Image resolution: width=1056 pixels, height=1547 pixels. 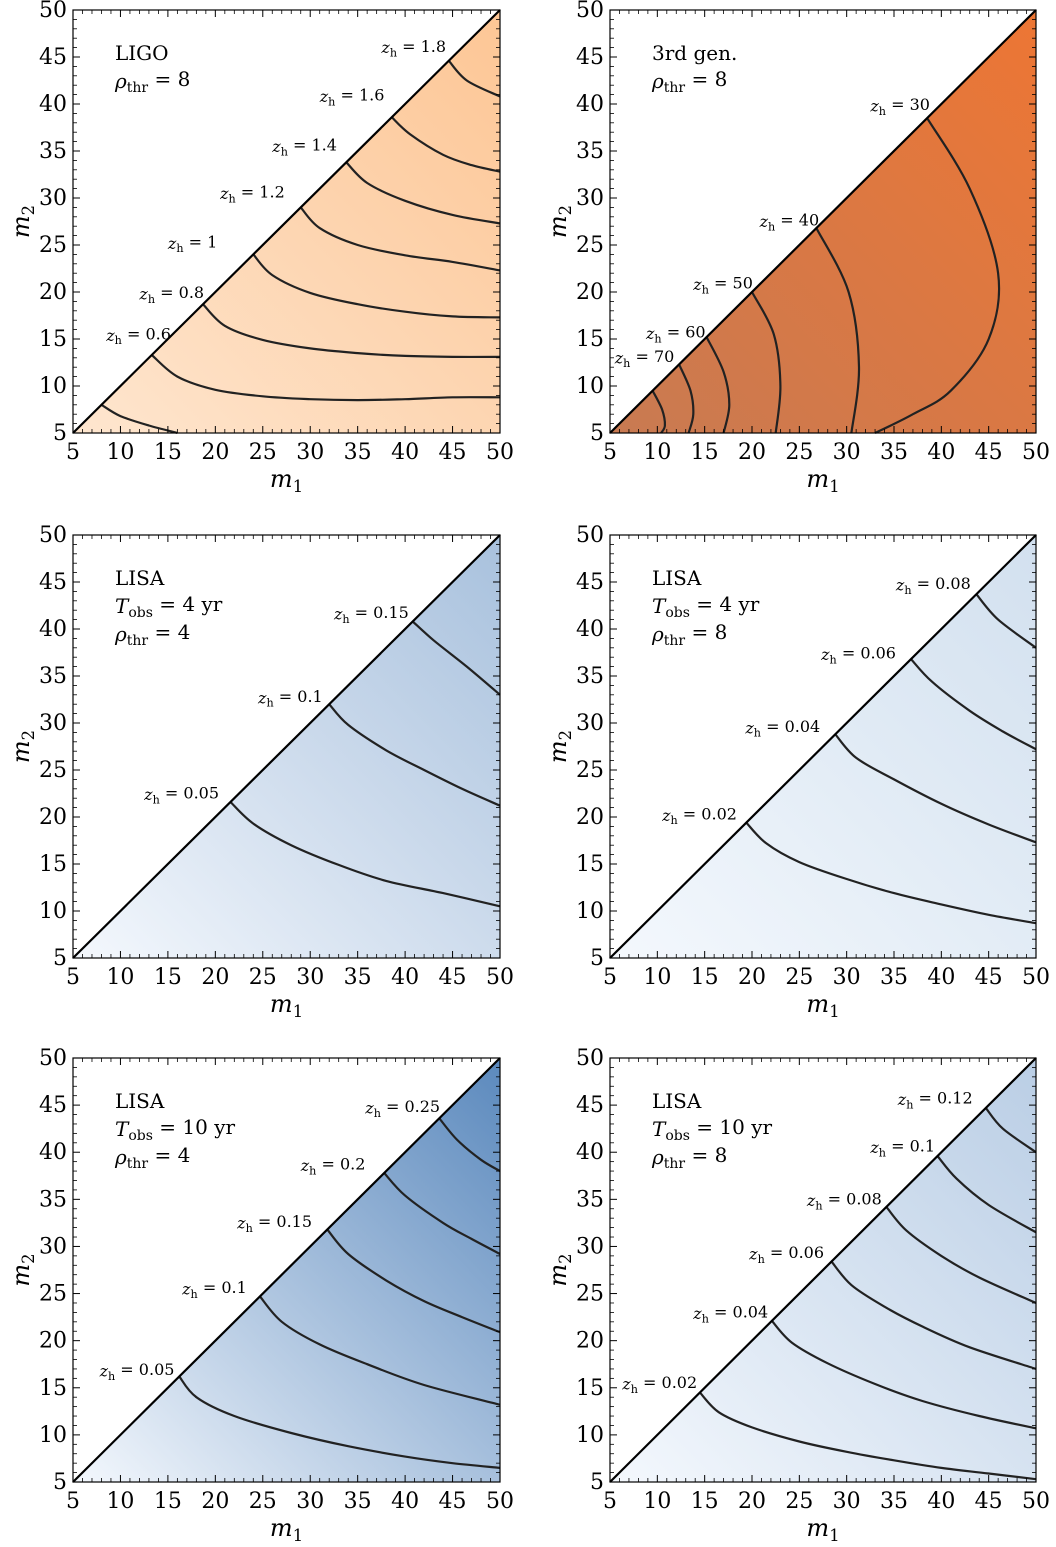 I want to click on axes-frame, so click(x=823, y=221).